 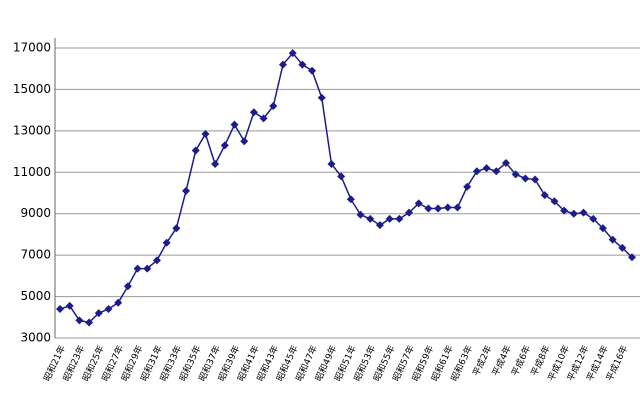 What do you see at coordinates (32, 89) in the screenshot?
I see `y-tick-label: 15000` at bounding box center [32, 89].